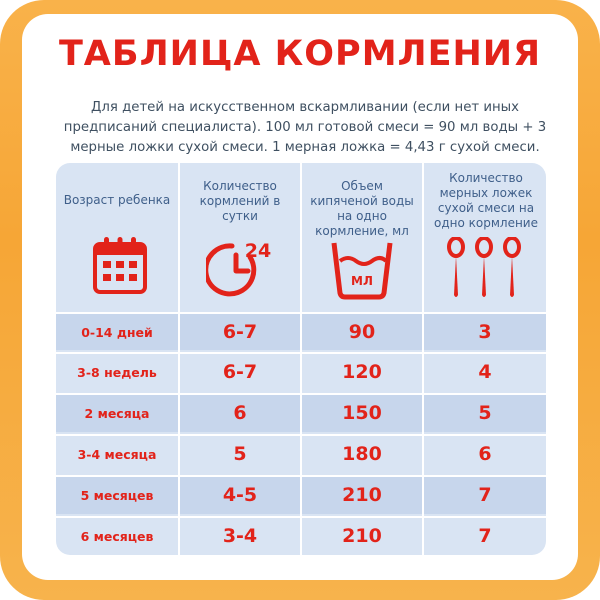 Image resolution: width=600 pixels, height=600 pixels. What do you see at coordinates (117, 413) in the screenshot?
I see `cell-age: 2 месяца` at bounding box center [117, 413].